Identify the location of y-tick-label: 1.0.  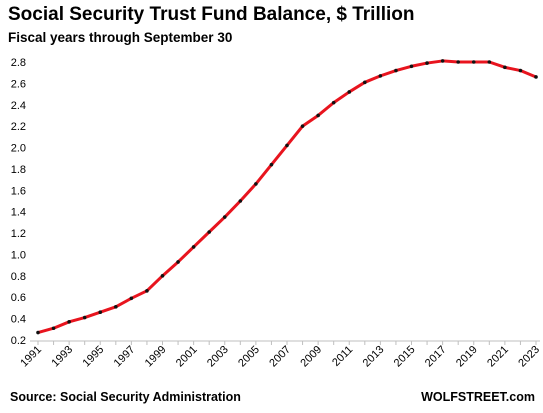
(18, 255).